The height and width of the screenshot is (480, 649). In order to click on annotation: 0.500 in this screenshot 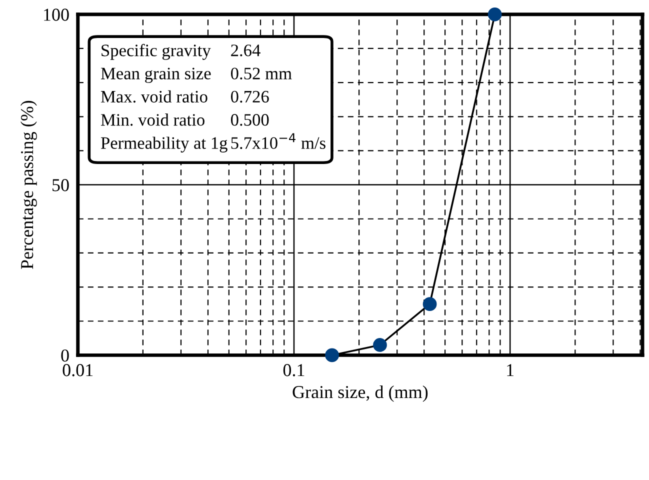, I will do `click(249, 120)`.